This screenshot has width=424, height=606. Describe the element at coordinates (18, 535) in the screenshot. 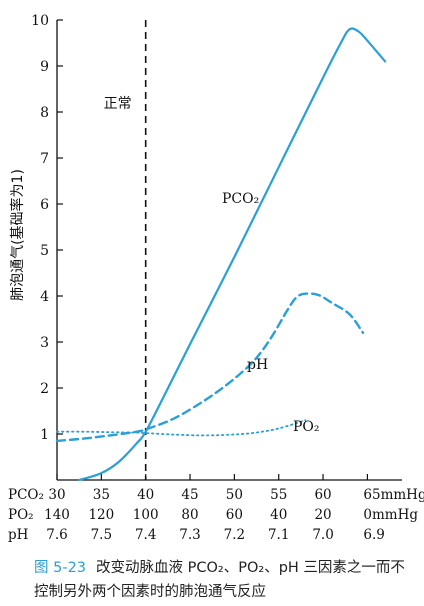

I see `x-scale-name: pH` at that location.